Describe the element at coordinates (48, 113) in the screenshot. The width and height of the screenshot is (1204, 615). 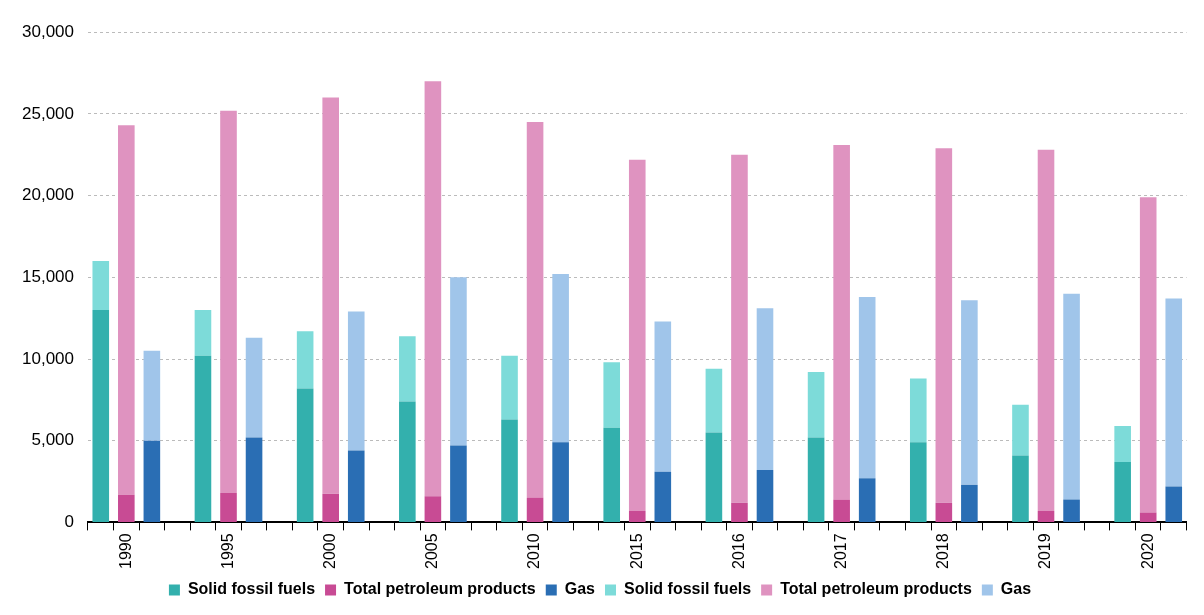
I see `y-tick-label: 25,000` at that location.